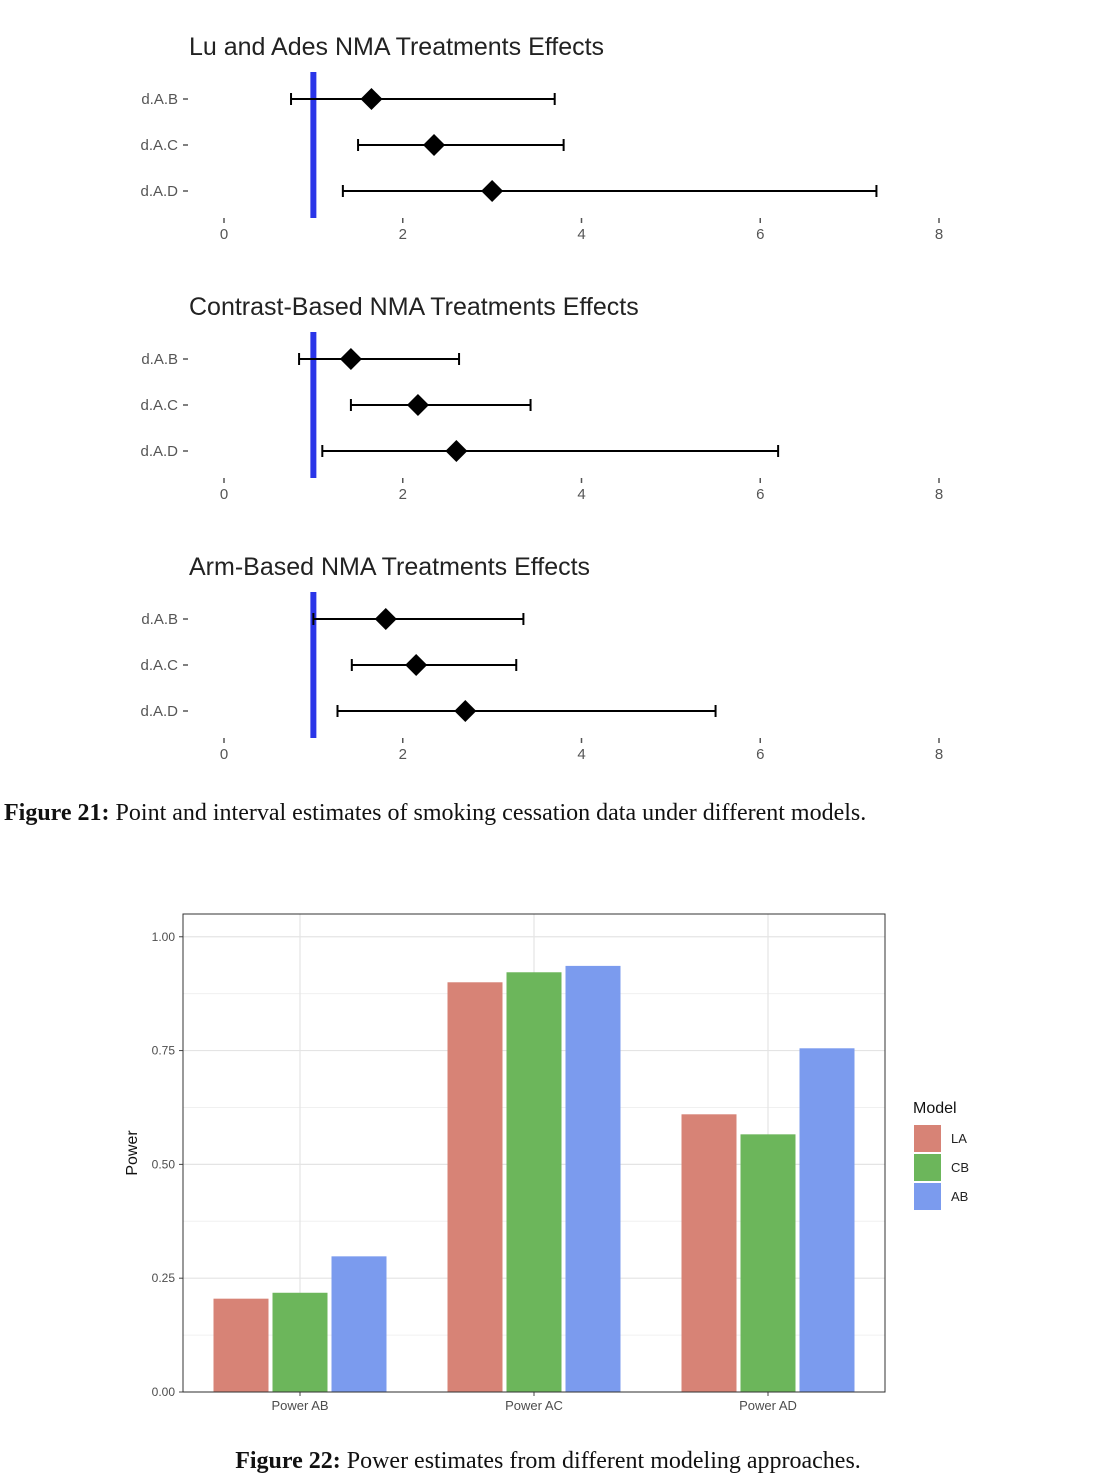 Image resolution: width=1096 pixels, height=1484 pixels. I want to click on y-tick-label: 0.50, so click(164, 1164).